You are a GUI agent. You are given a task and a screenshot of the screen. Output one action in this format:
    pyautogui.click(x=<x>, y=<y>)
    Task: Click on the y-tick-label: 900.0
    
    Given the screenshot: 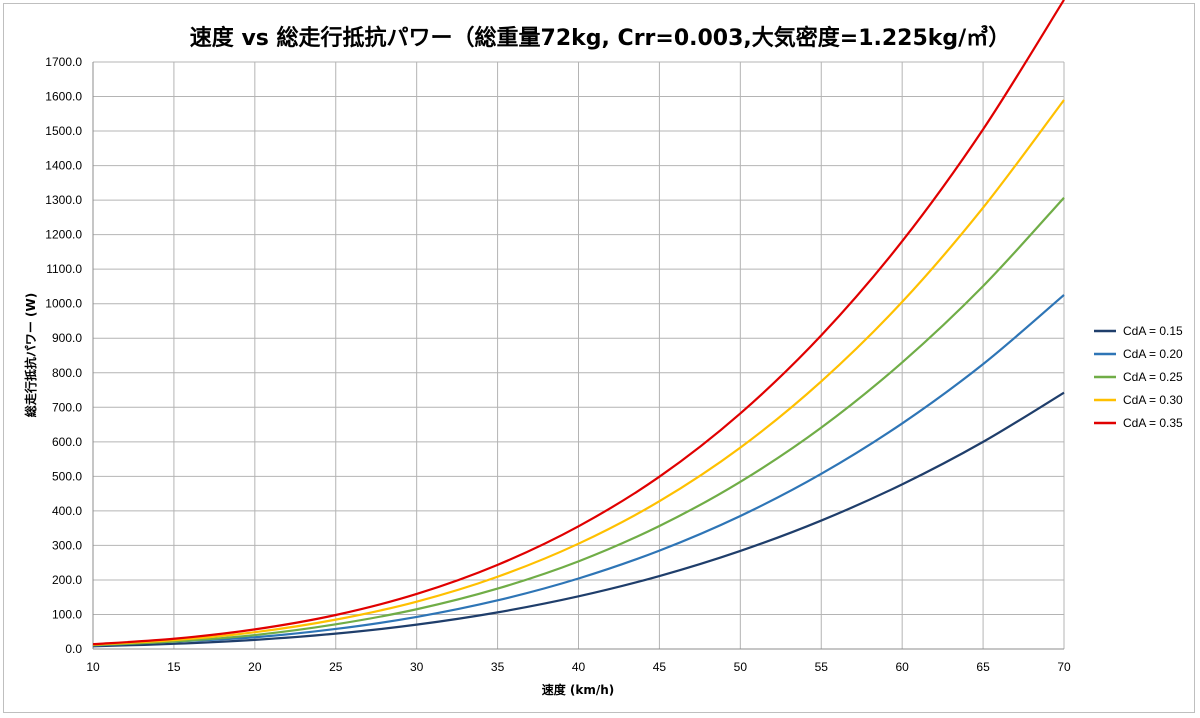 What is the action you would take?
    pyautogui.click(x=67, y=338)
    